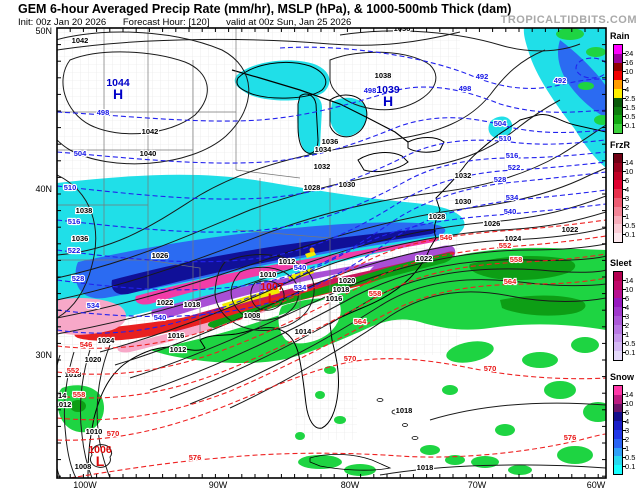 This screenshot has width=640, height=491. I want to click on latitude-label: 40N, so click(43, 189).